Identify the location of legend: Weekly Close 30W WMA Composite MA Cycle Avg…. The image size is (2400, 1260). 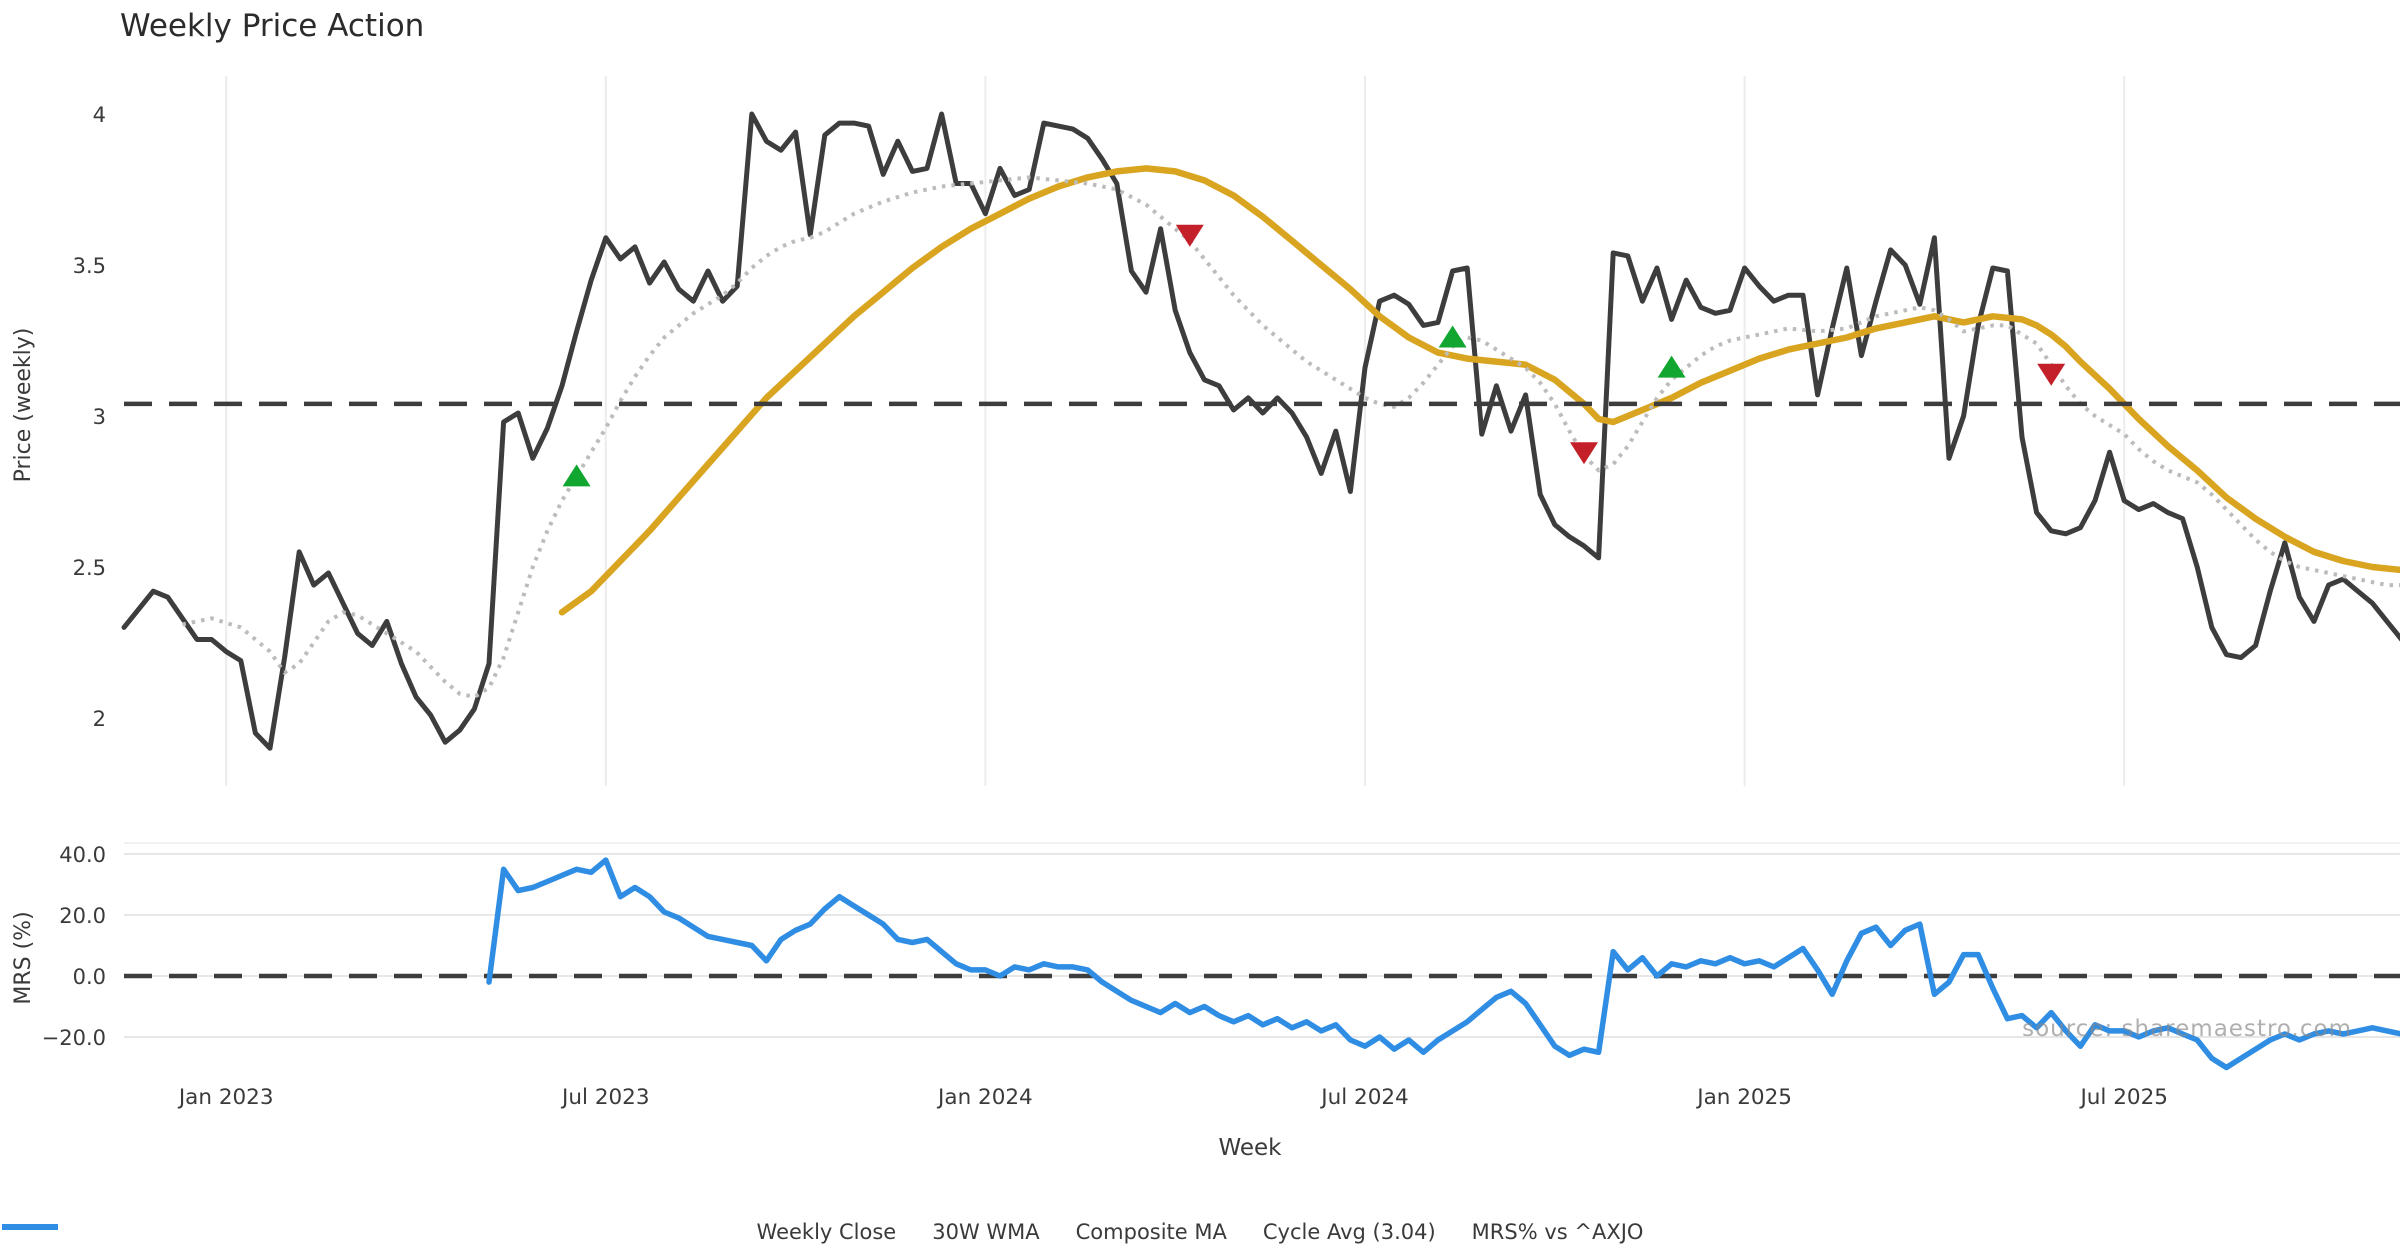
(1200, 1232).